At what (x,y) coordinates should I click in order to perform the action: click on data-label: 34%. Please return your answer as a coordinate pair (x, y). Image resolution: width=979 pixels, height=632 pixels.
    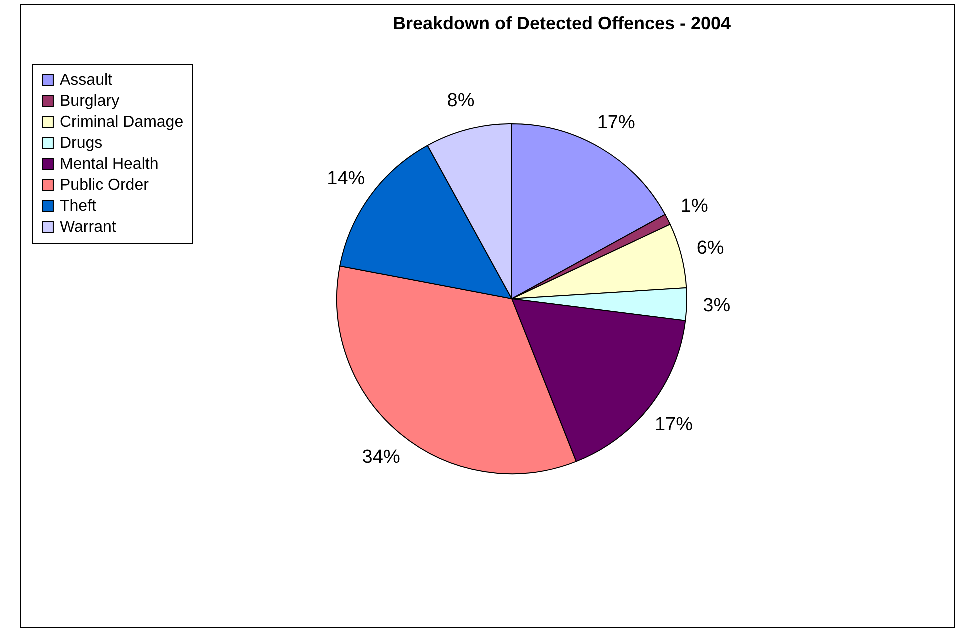
    Looking at the image, I should click on (381, 457).